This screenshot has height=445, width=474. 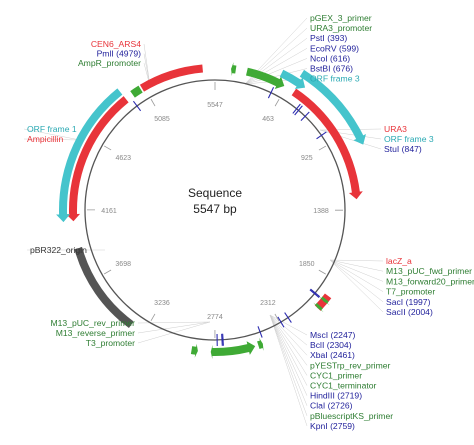 I want to click on label-pbr322-origin: pBR322_origin, so click(x=58, y=250).